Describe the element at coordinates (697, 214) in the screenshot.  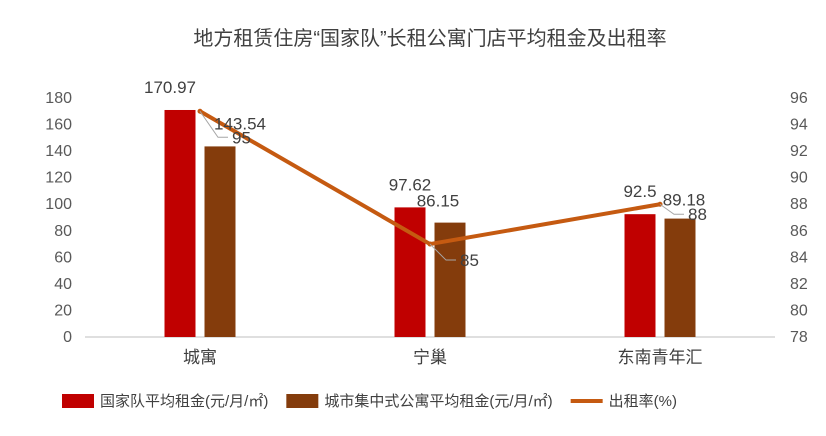
I see `line-value-label: 88` at that location.